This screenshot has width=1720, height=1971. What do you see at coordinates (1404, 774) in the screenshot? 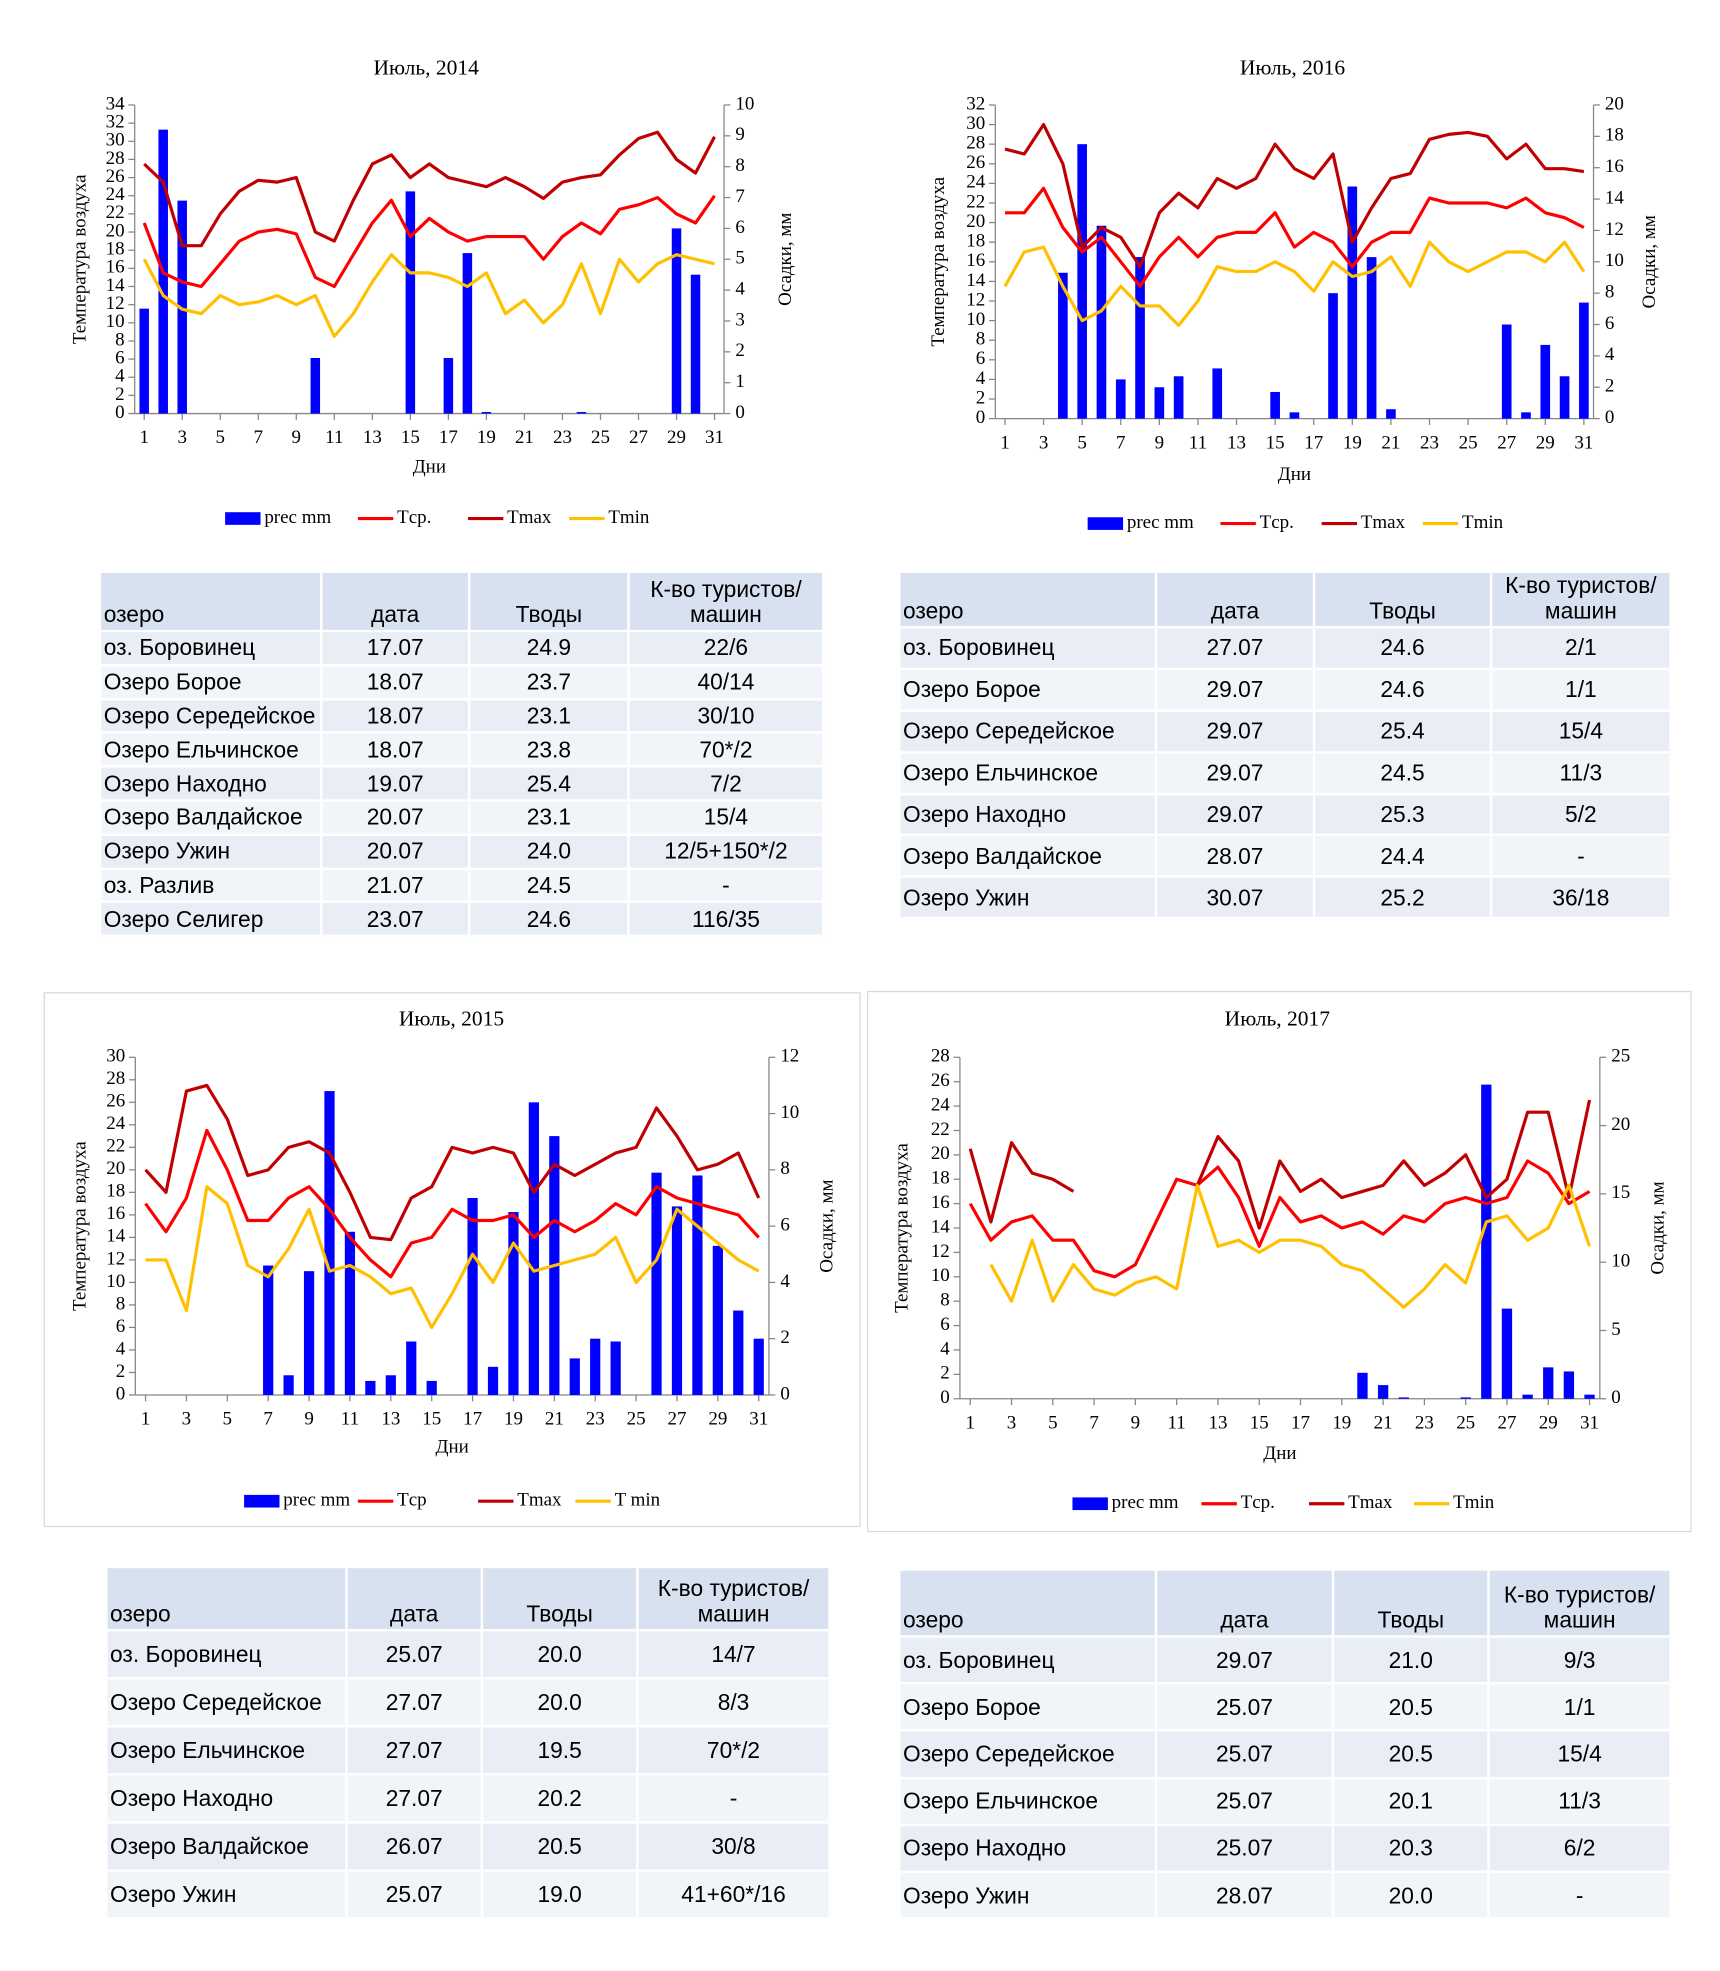
I see `table-cell: 24.5` at bounding box center [1404, 774].